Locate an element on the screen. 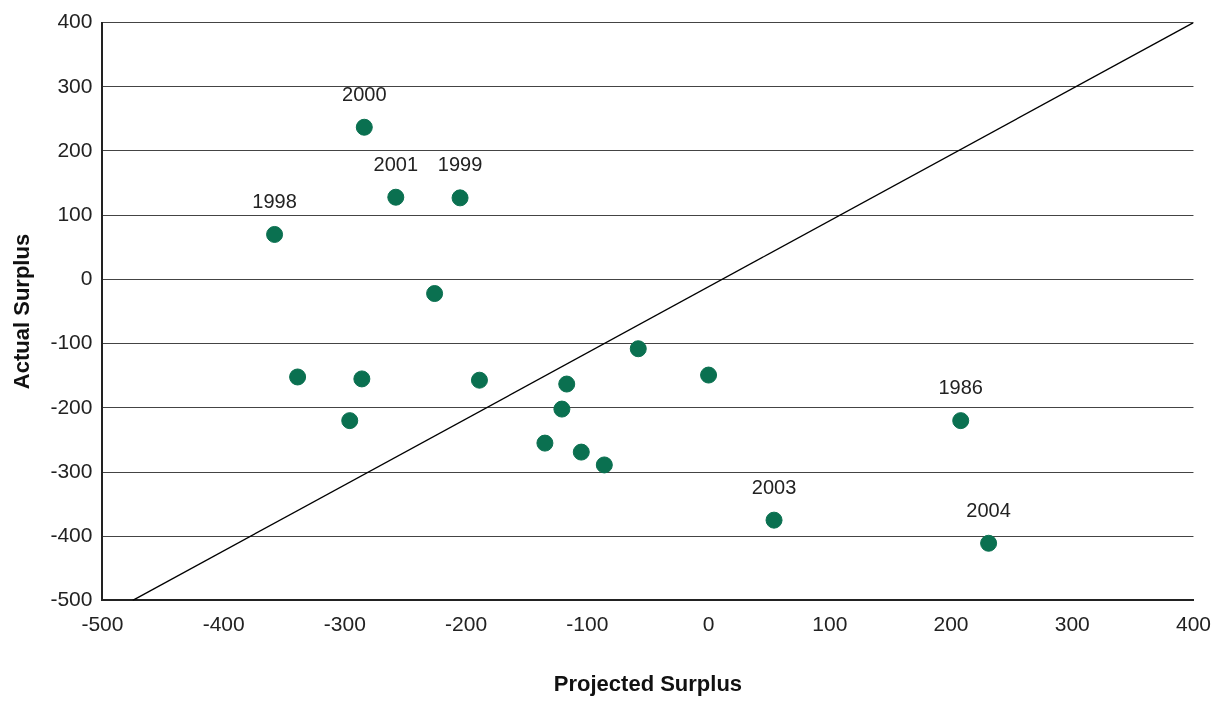  x-tick-label: 100 is located at coordinates (830, 623).